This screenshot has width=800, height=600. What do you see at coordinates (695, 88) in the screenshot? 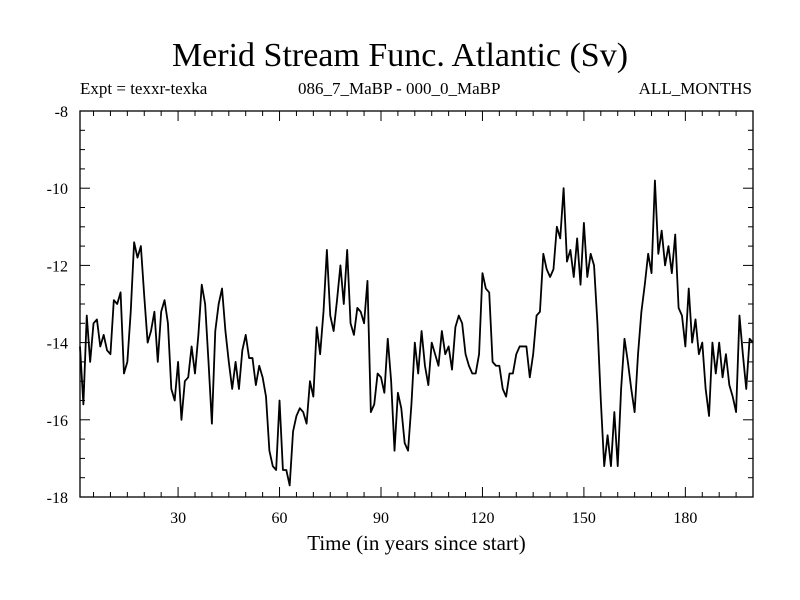
I see `period-label: ALL_MONTHS` at bounding box center [695, 88].